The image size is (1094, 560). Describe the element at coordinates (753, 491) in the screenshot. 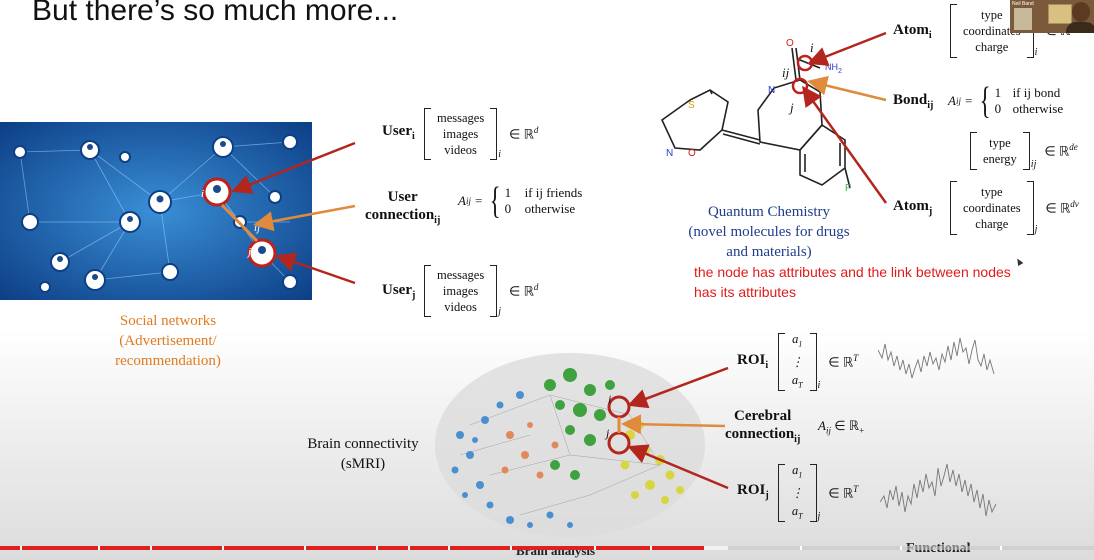

I see `roi-j-label: ROIj` at that location.